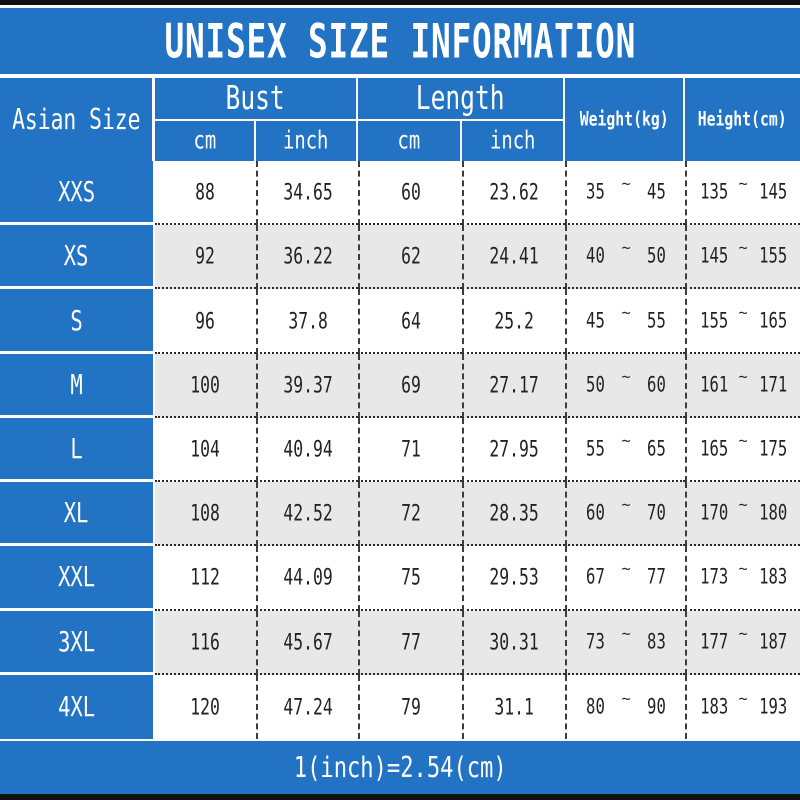 This screenshot has width=800, height=800. What do you see at coordinates (656, 449) in the screenshot?
I see `weight-max: 65` at bounding box center [656, 449].